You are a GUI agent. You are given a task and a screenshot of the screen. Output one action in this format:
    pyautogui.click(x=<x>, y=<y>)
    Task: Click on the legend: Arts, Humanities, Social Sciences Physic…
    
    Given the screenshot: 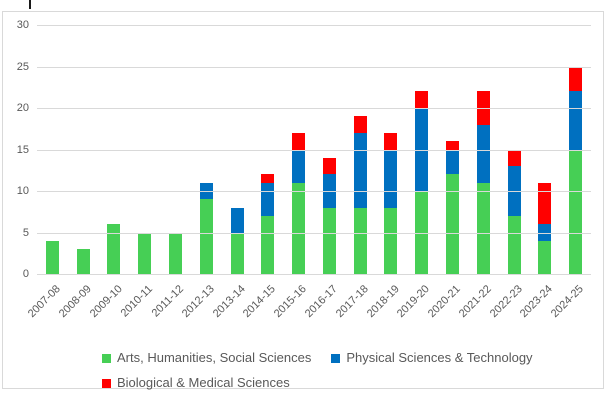 What is the action you would take?
    pyautogui.click(x=348, y=370)
    